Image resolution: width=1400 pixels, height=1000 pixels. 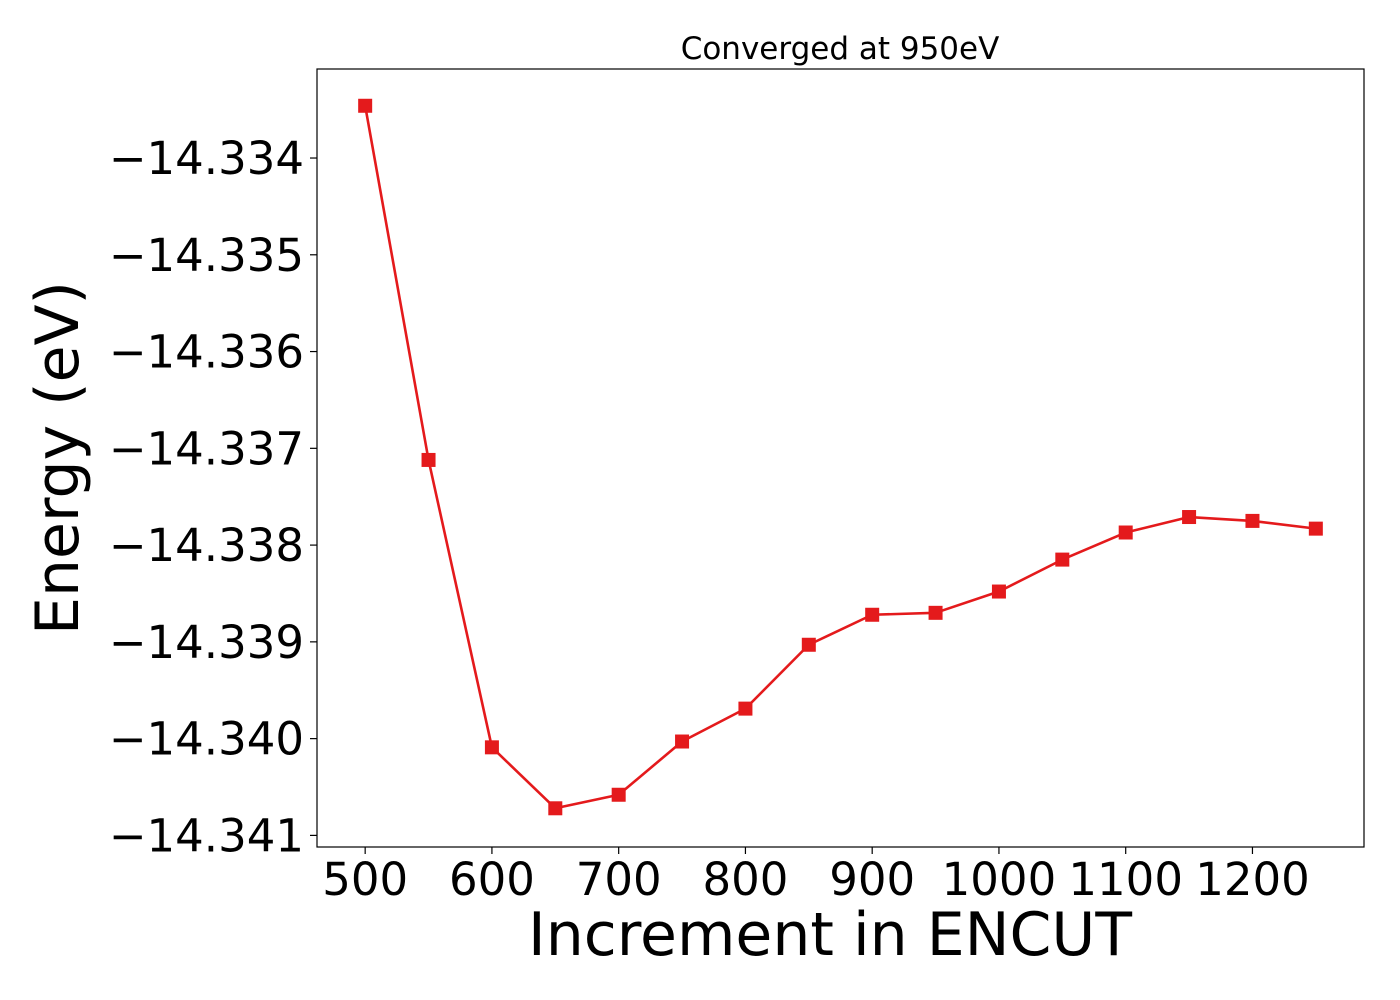 What do you see at coordinates (830, 935) in the screenshot?
I see `x-axis-label: Increment in ENCUT` at bounding box center [830, 935].